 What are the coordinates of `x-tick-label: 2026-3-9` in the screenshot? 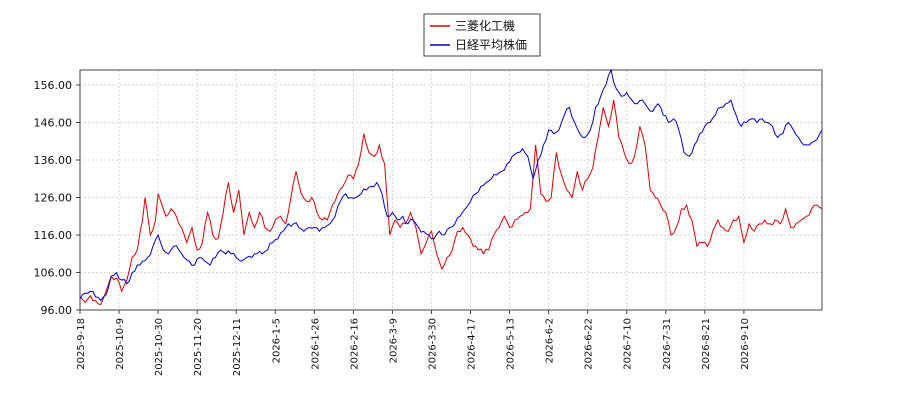 It's located at (393, 340).